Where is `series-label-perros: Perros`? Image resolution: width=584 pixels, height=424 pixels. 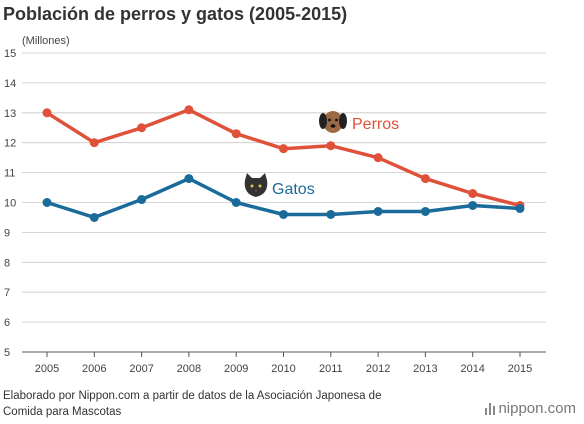 series-label-perros: Perros is located at coordinates (375, 124).